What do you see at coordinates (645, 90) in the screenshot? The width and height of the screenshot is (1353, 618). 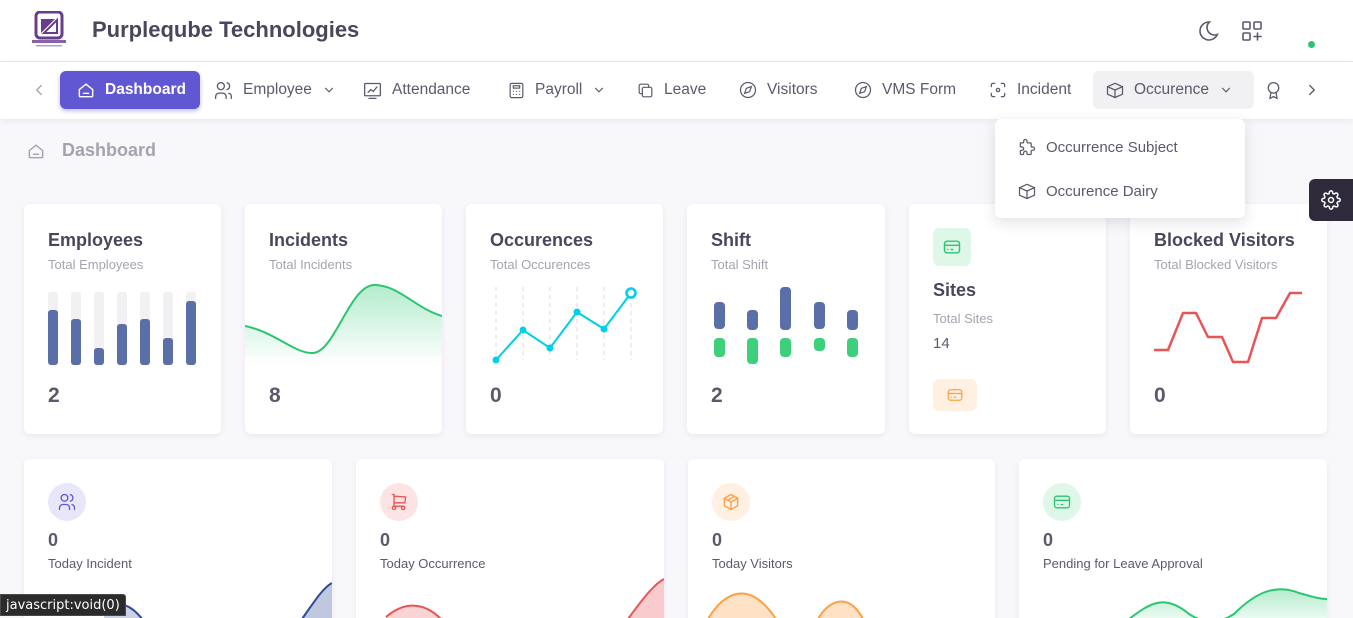 I see `copy-icon` at bounding box center [645, 90].